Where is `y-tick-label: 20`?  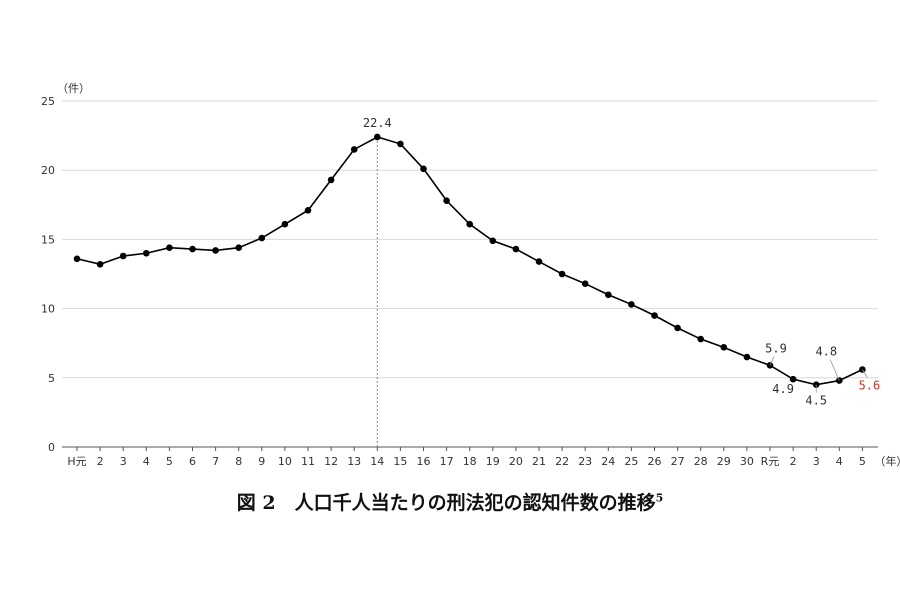 y-tick-label: 20 is located at coordinates (48, 170).